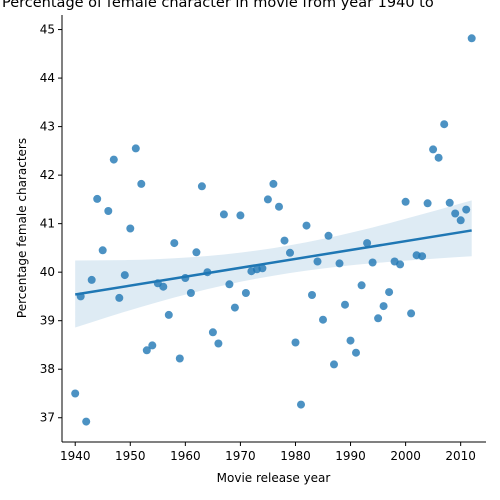 The width and height of the screenshot is (500, 500). What do you see at coordinates (240, 456) in the screenshot?
I see `x-tick-label: 1970` at bounding box center [240, 456].